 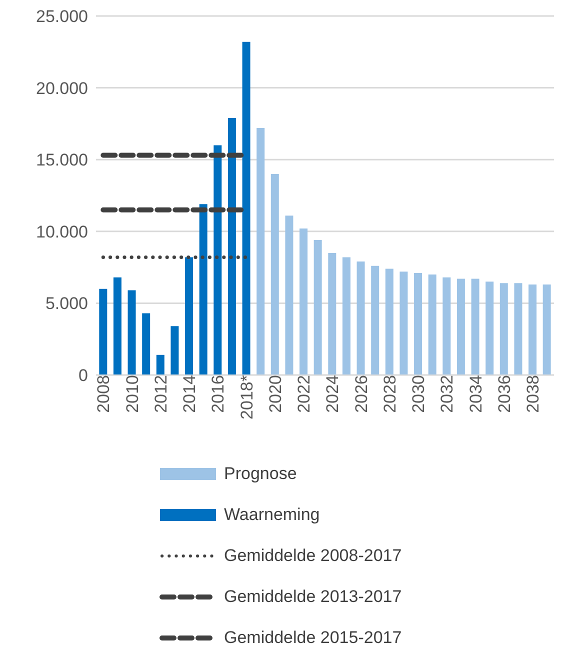 What do you see at coordinates (160, 394) in the screenshot?
I see `x-tick-label: 2012` at bounding box center [160, 394].